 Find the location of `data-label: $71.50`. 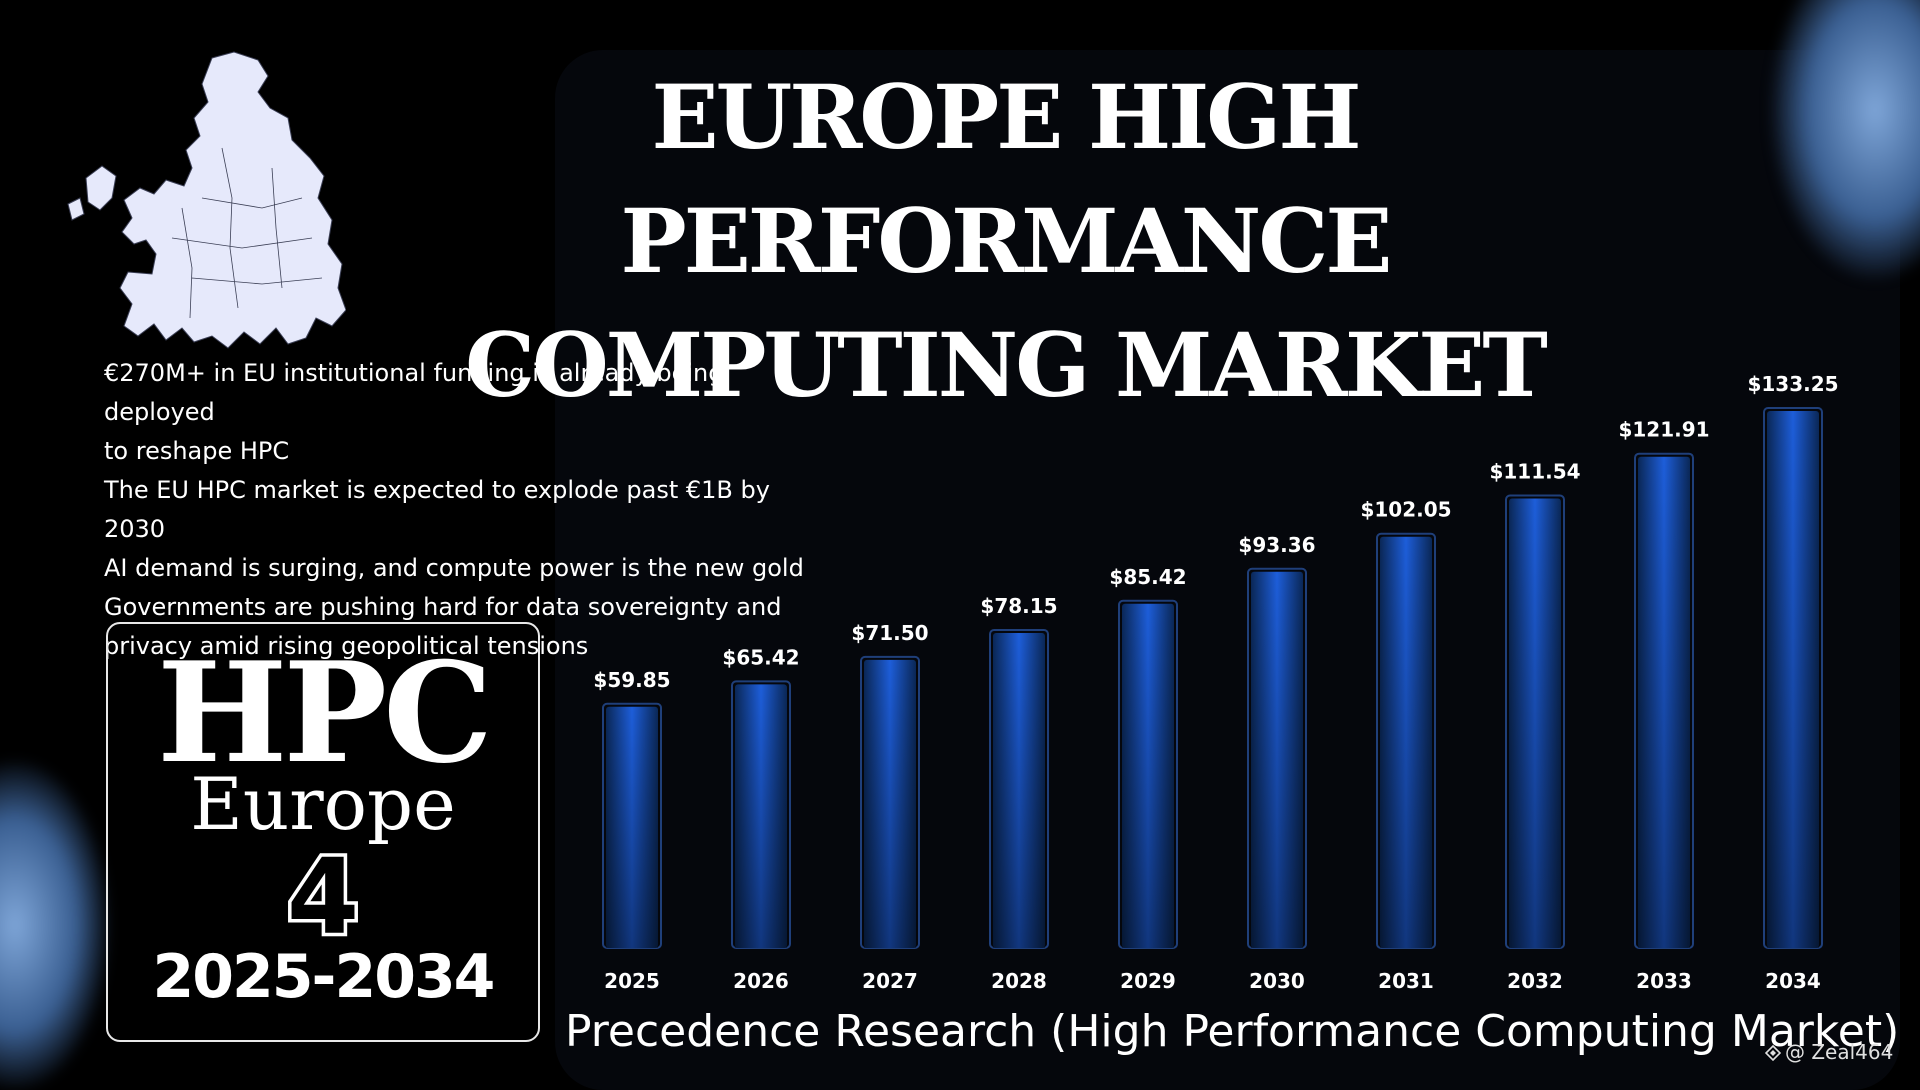

data-label: $71.50 is located at coordinates (889, 633).